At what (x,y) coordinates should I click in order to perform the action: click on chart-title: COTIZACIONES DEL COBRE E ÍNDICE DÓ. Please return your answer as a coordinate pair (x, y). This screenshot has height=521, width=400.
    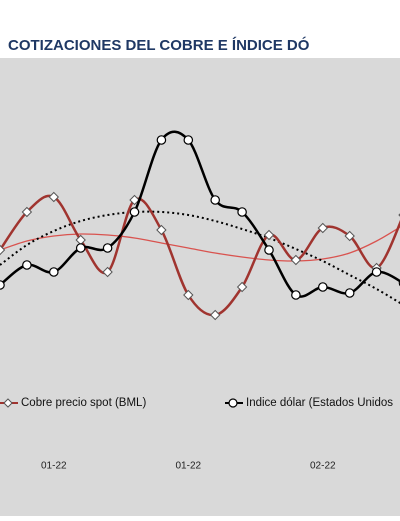
    Looking at the image, I should click on (159, 45).